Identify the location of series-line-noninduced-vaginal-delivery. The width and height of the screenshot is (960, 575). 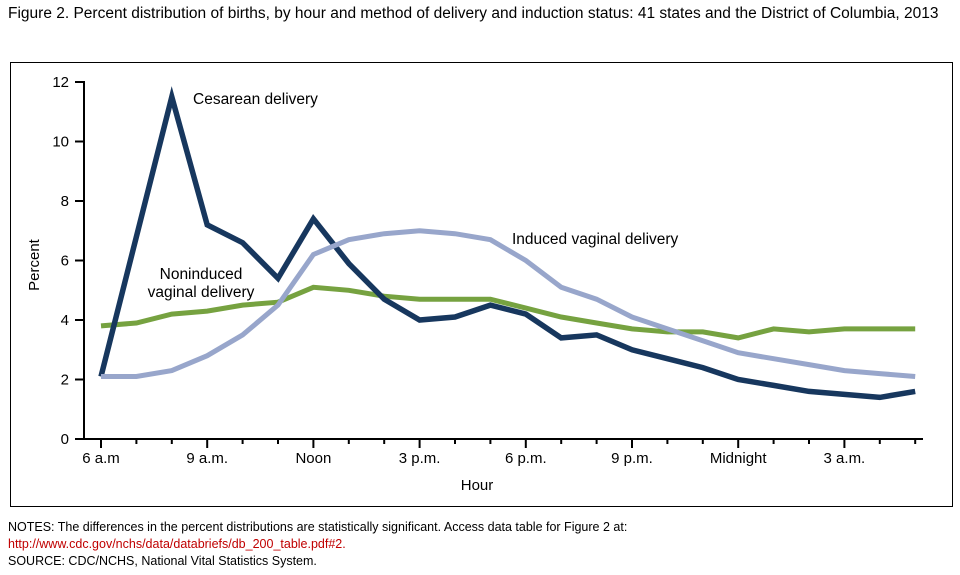
(508, 312).